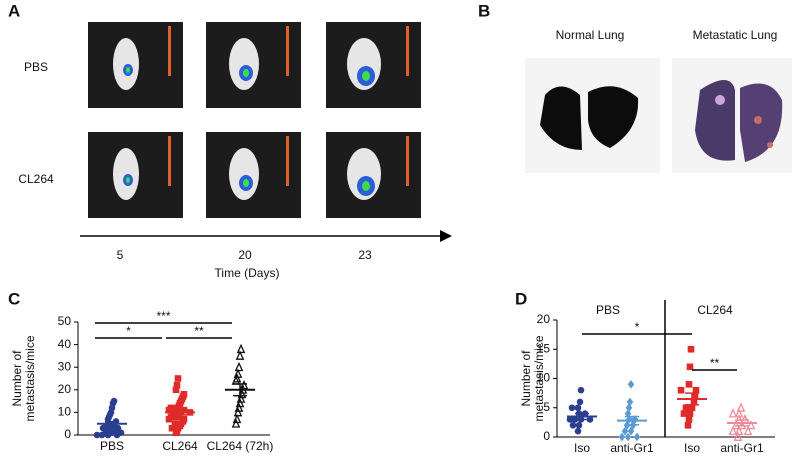  Describe the element at coordinates (590, 35) in the screenshot. I see `image-title: Normal Lung` at that location.